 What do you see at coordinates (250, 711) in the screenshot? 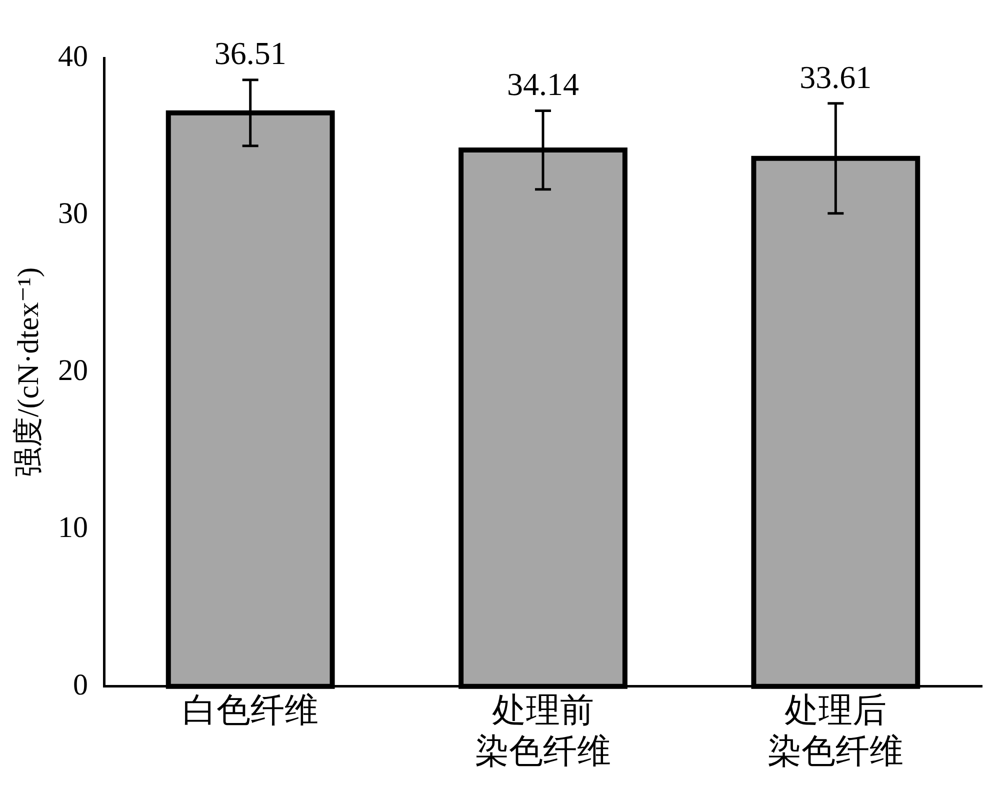
I see `x-tick-label: 白色纤维` at bounding box center [250, 711].